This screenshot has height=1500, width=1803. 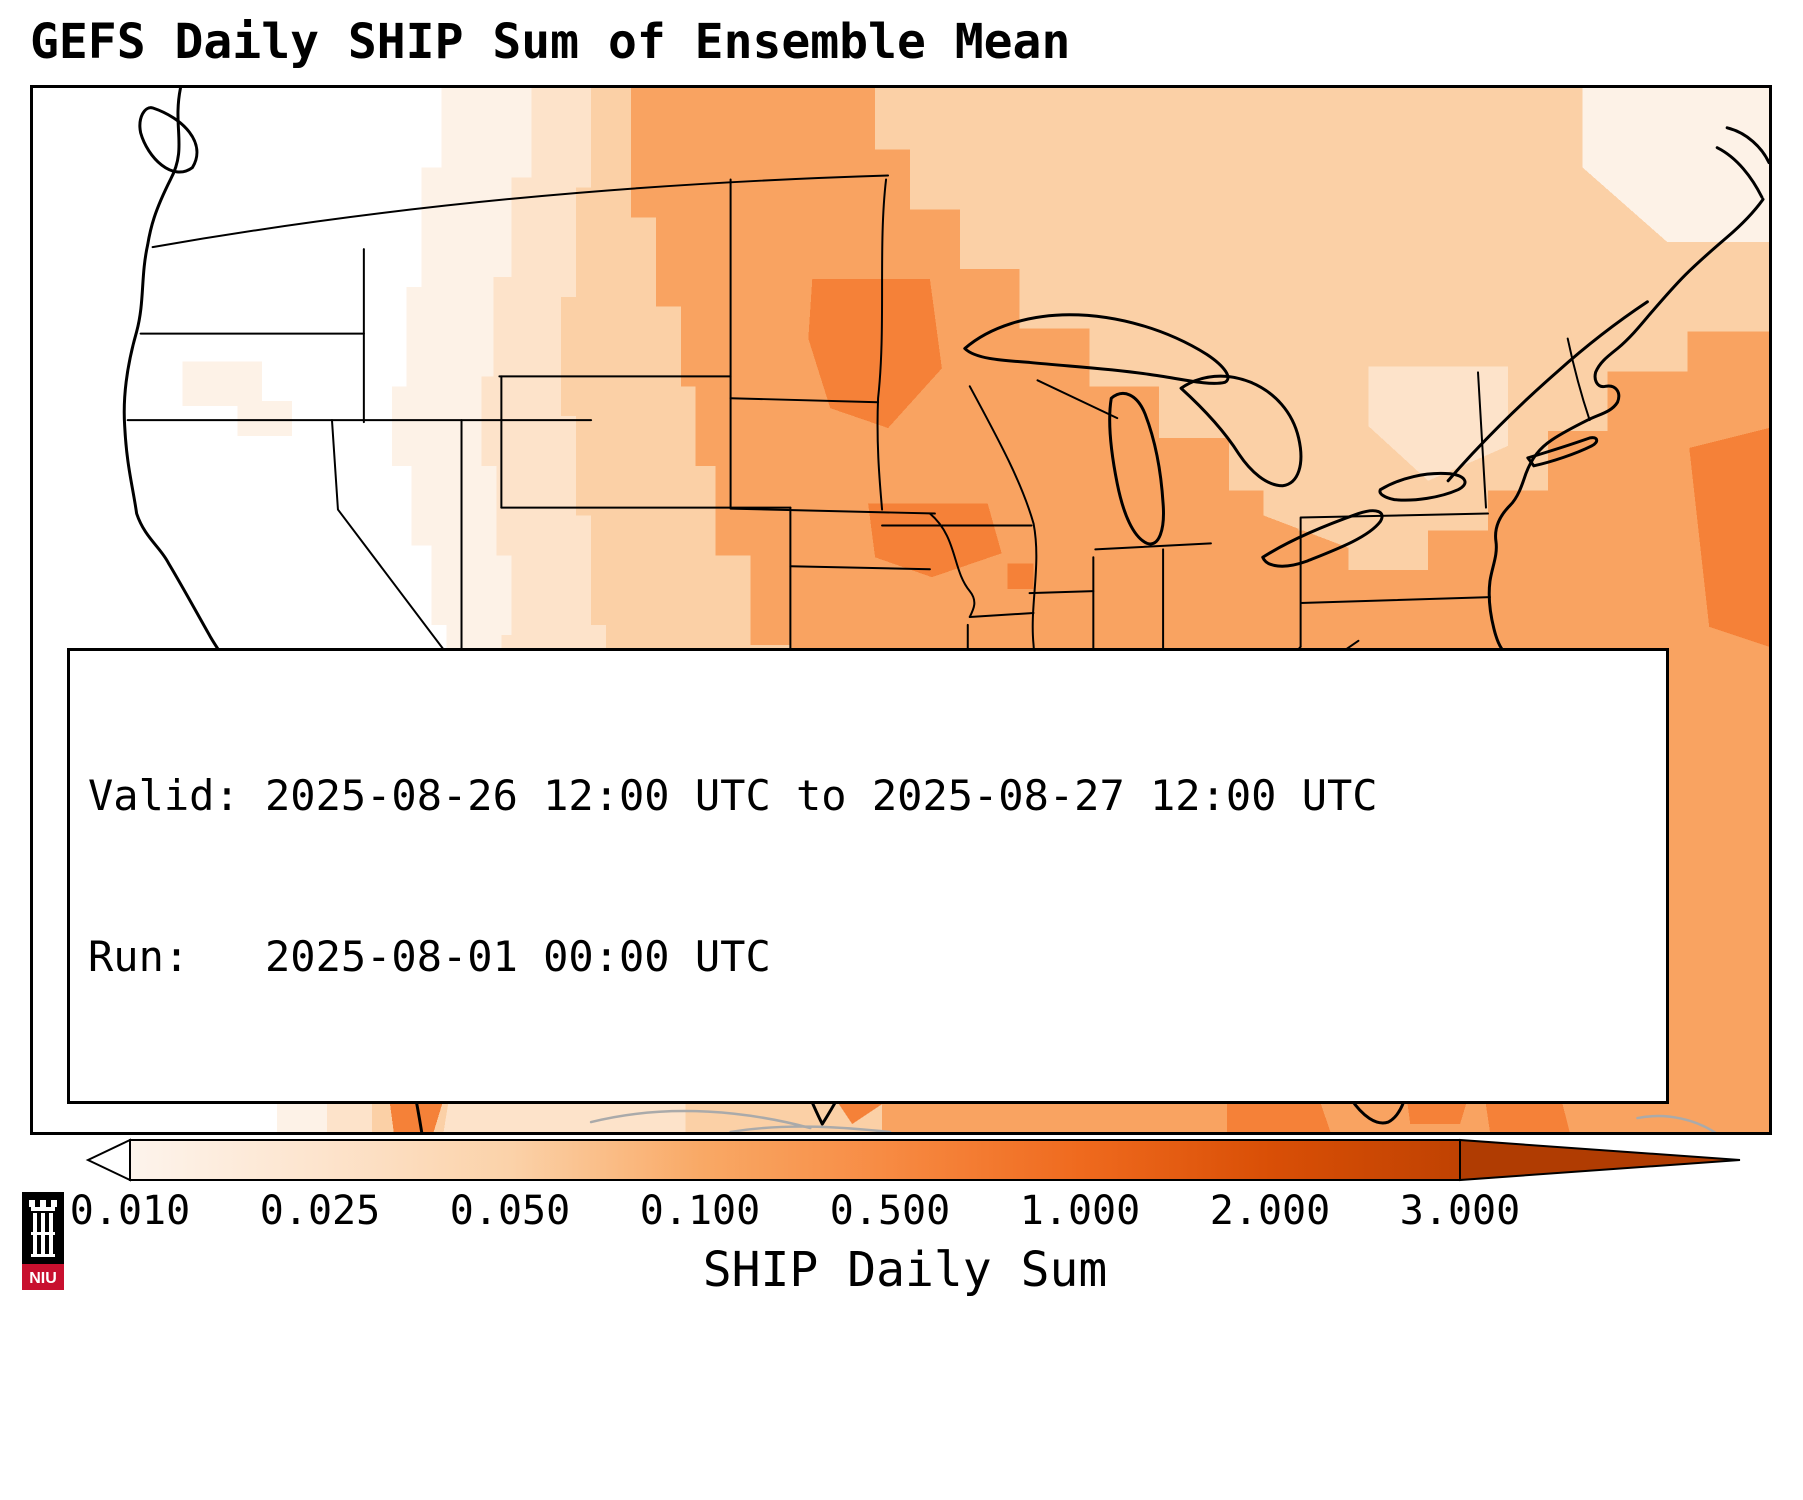 What do you see at coordinates (905, 1270) in the screenshot?
I see `colorbar-label: SHIP Daily Sum` at bounding box center [905, 1270].